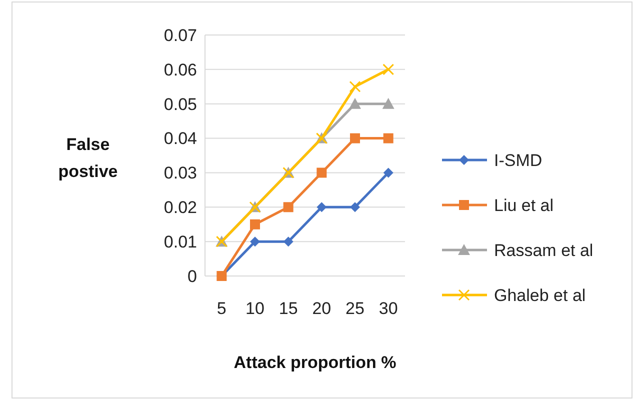 Image resolution: width=641 pixels, height=400 pixels. What do you see at coordinates (221, 308) in the screenshot?
I see `x-tick-label: 5` at bounding box center [221, 308].